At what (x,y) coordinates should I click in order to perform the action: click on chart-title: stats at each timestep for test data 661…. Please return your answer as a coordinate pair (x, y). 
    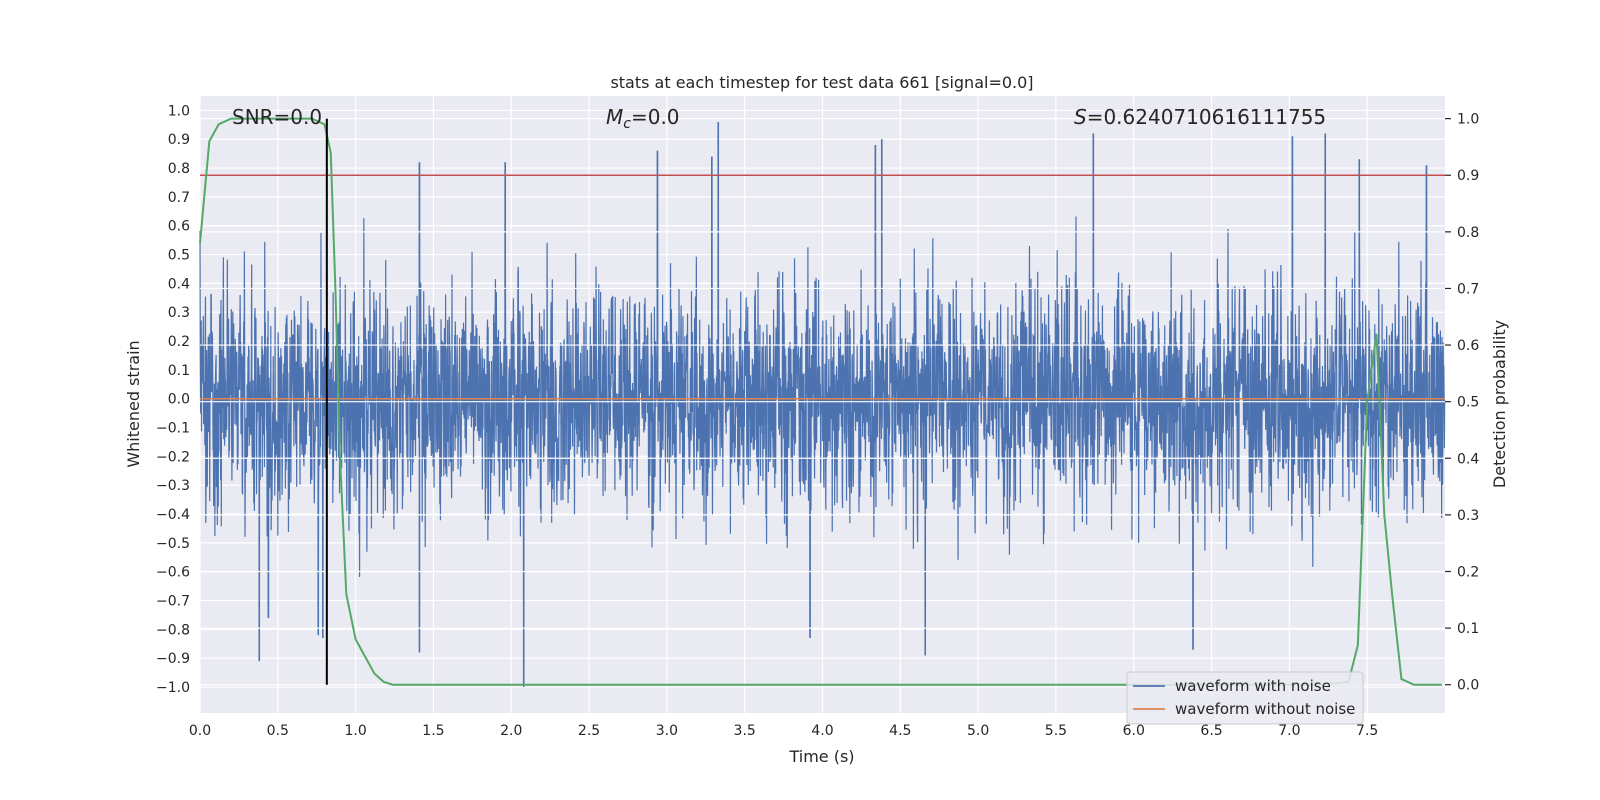
    Looking at the image, I should click on (821, 82).